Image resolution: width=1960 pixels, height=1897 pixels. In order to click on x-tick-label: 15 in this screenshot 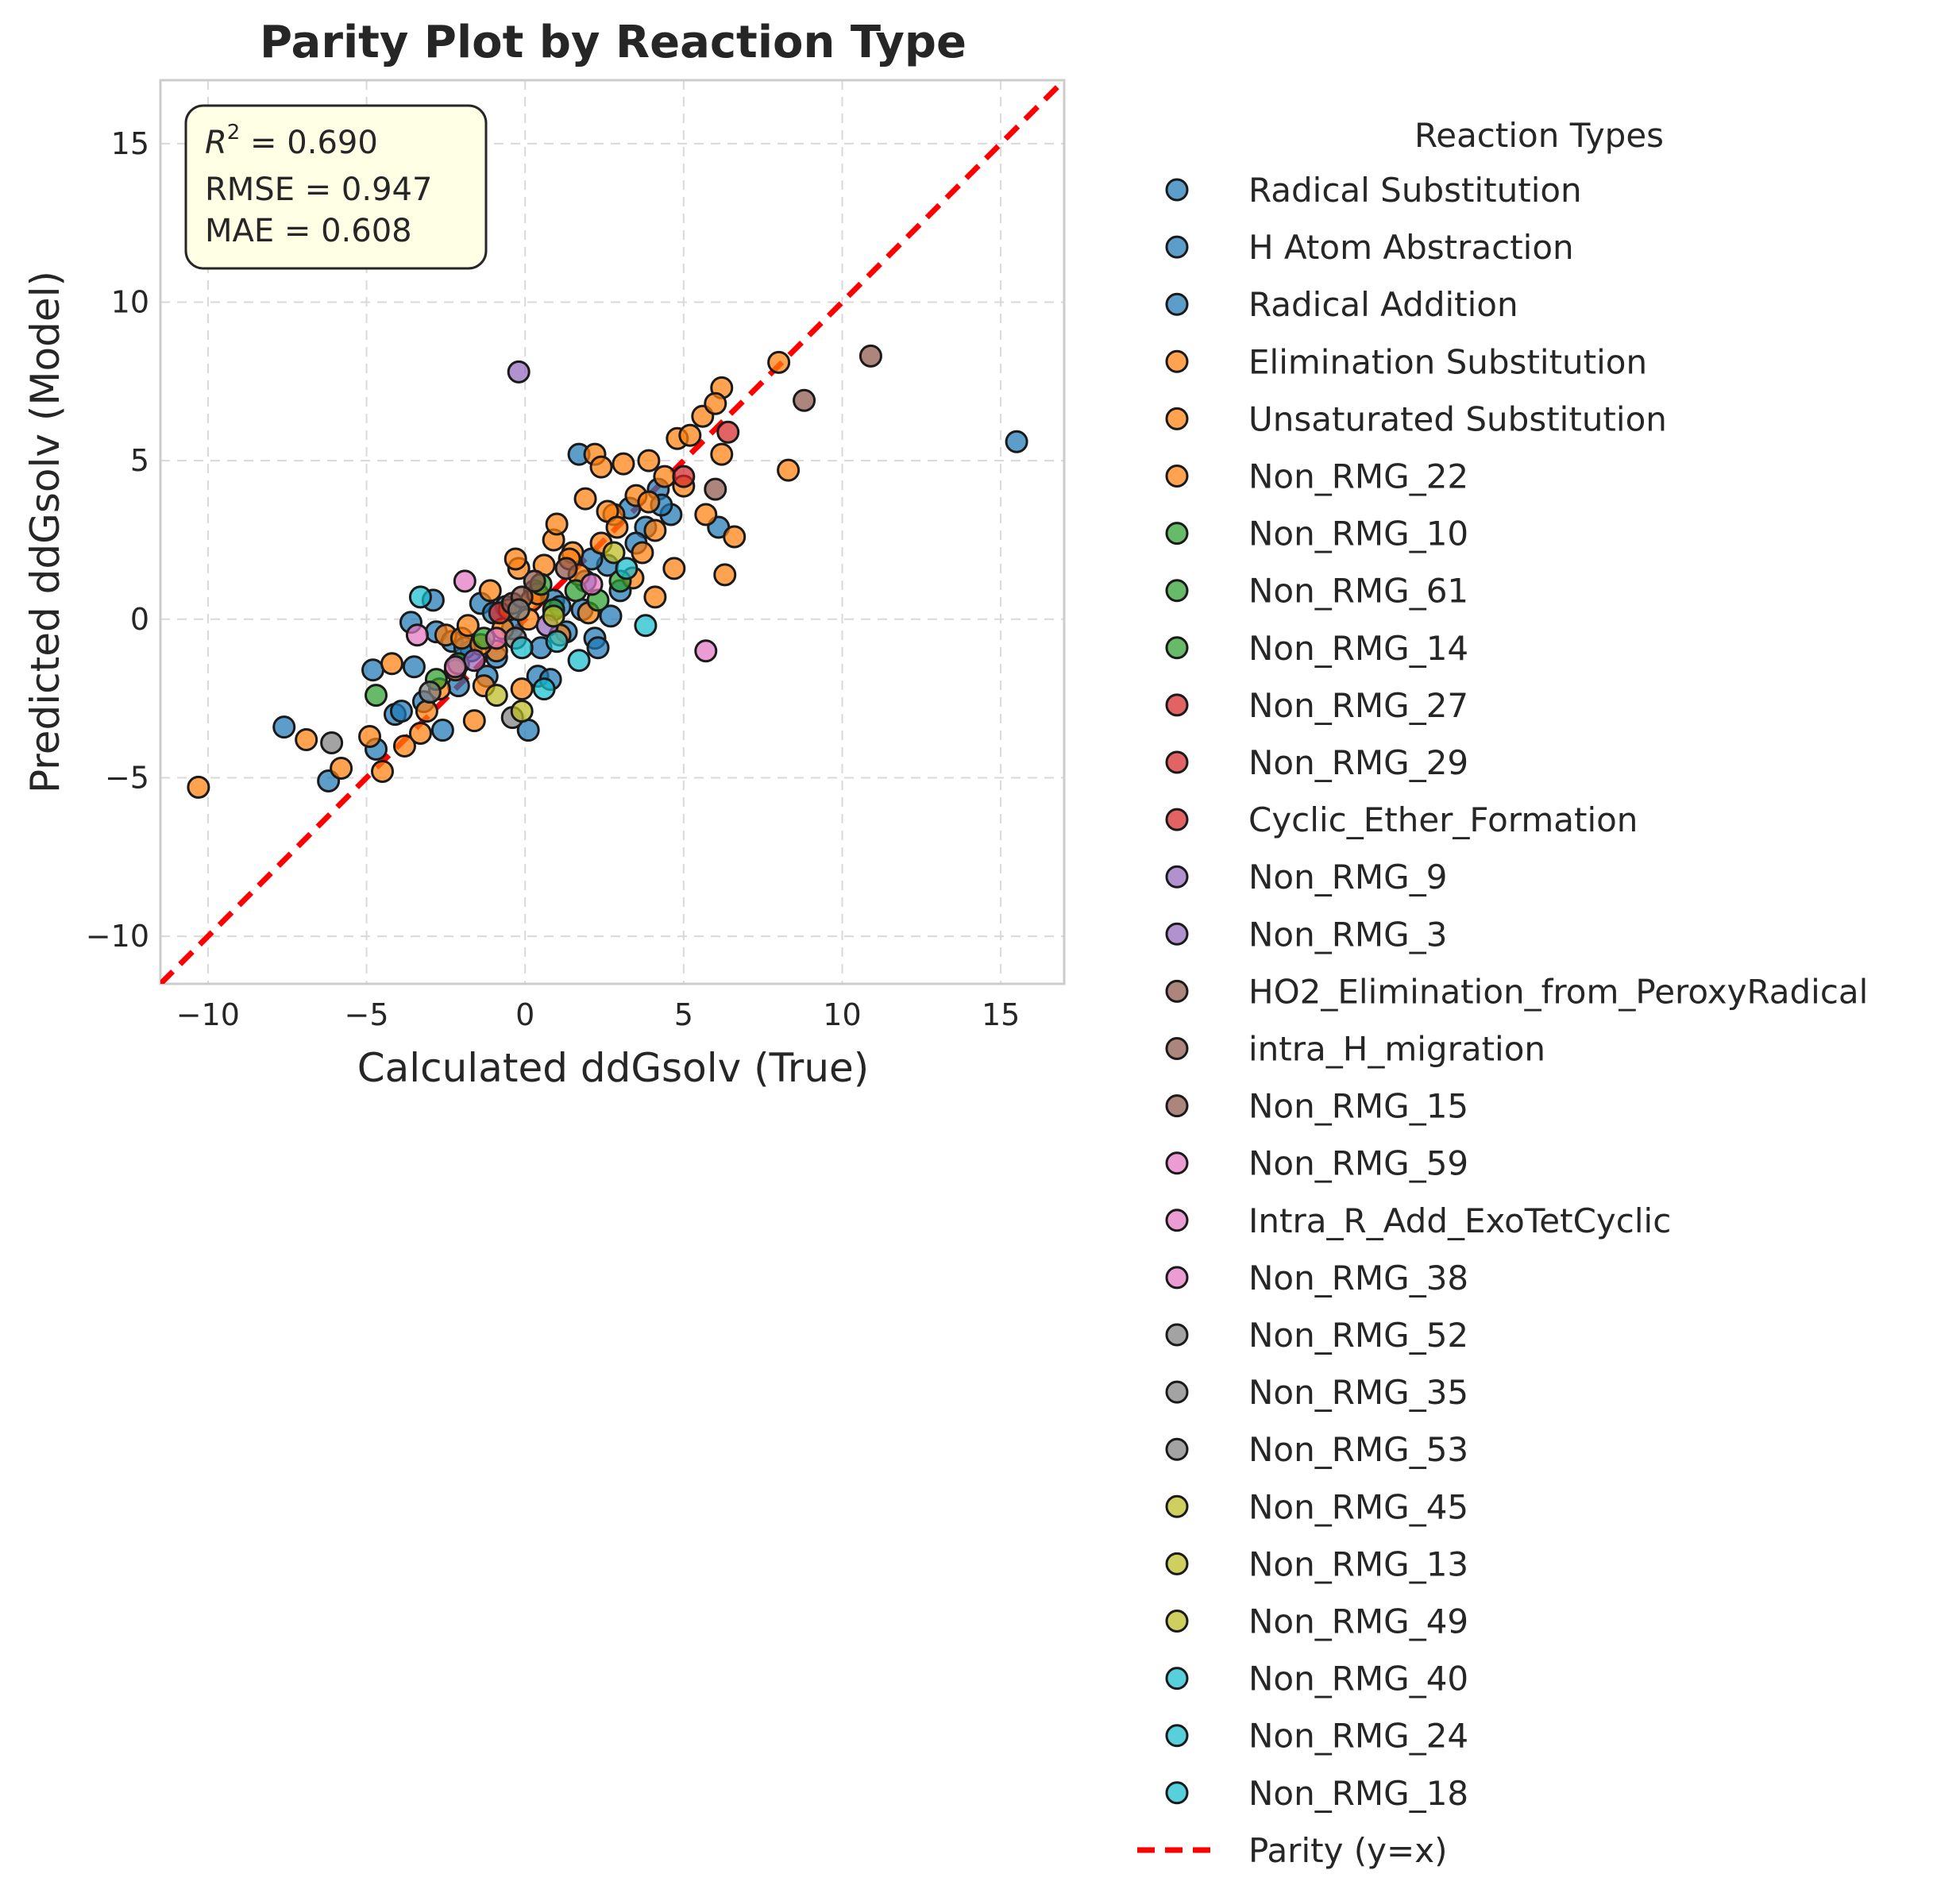, I will do `click(1001, 1014)`.